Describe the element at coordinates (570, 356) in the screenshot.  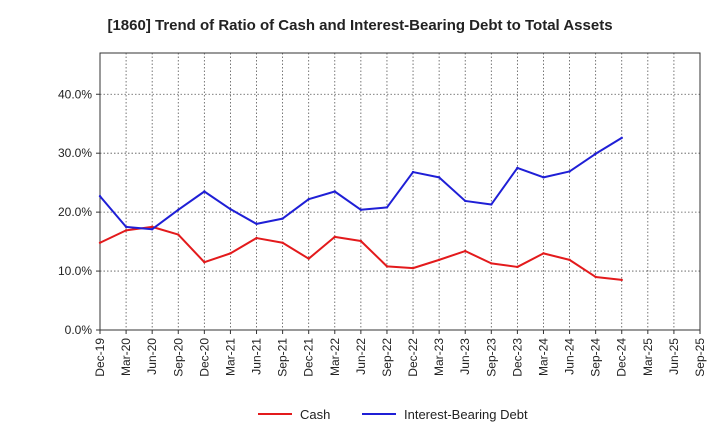
I see `x-tick-label: Jun-24` at that location.